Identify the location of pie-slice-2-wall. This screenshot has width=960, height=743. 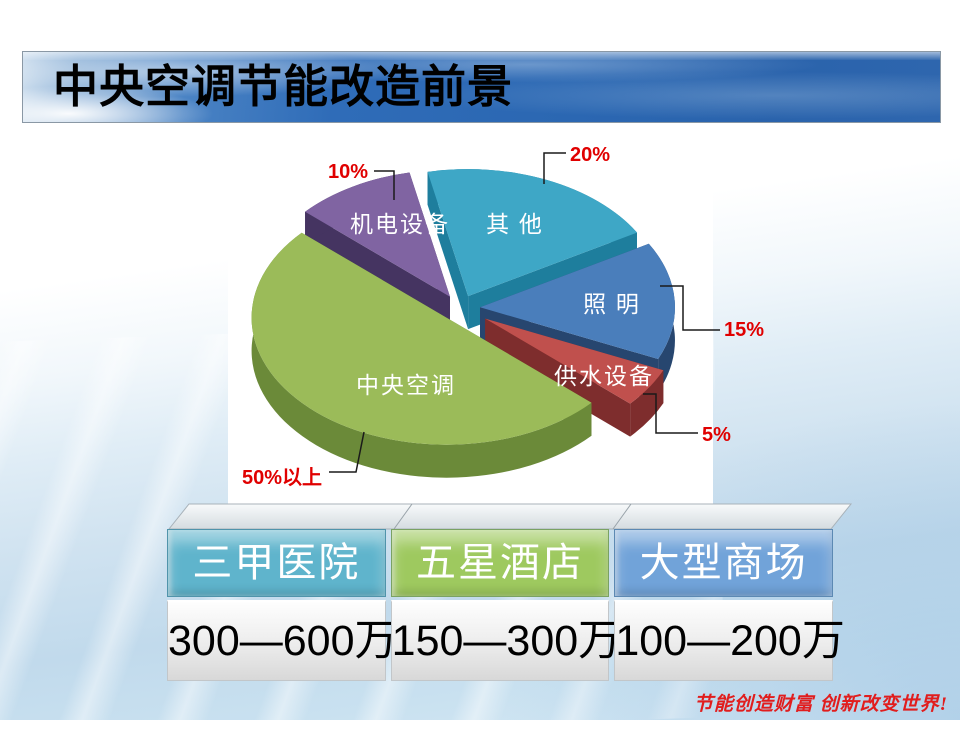
(558, 377).